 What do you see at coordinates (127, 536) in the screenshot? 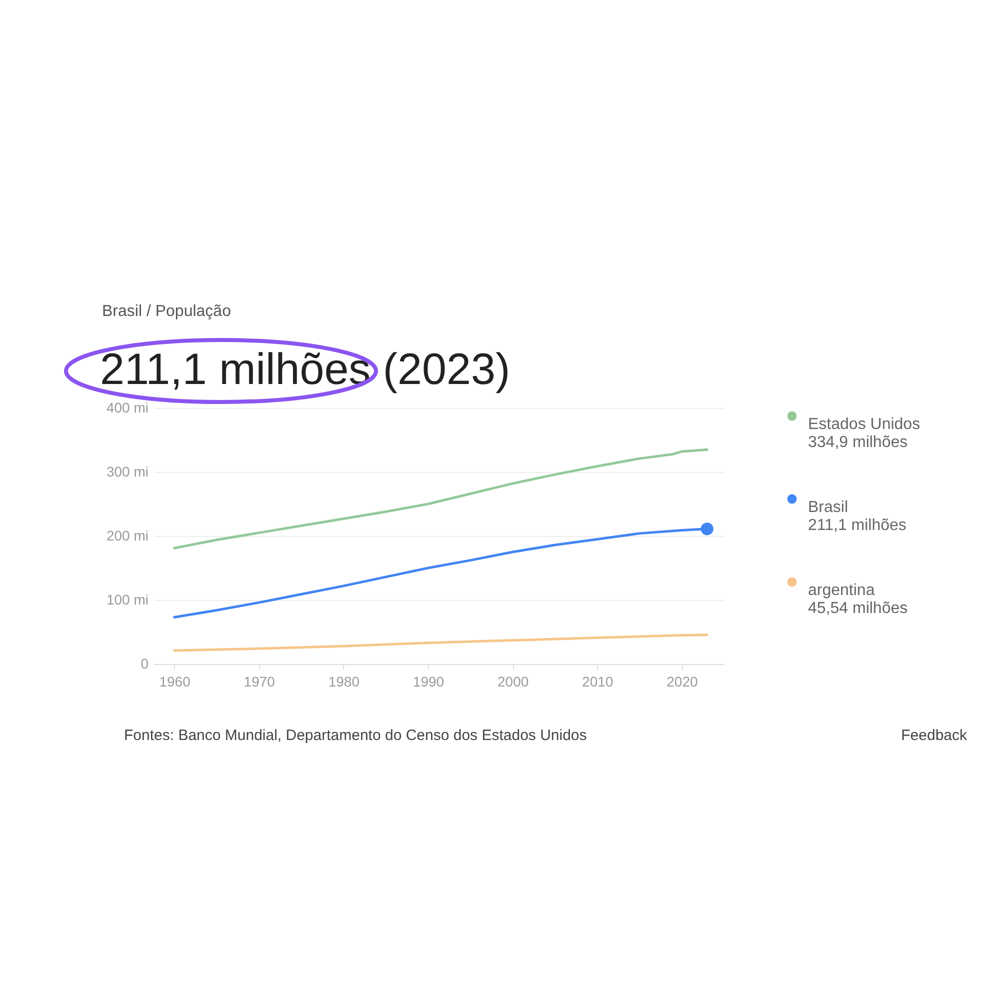
I see `y-tick-label: 200 mi` at bounding box center [127, 536].